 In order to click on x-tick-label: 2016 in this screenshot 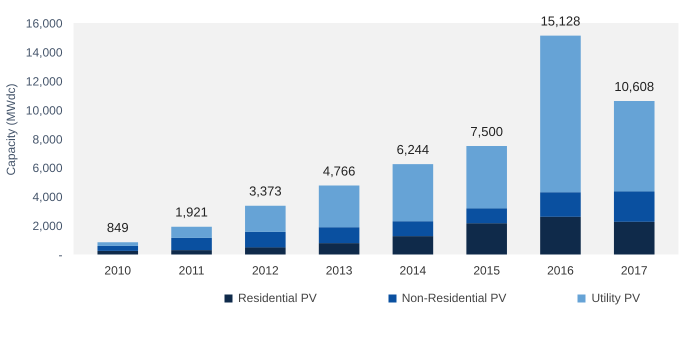, I will do `click(560, 271)`.